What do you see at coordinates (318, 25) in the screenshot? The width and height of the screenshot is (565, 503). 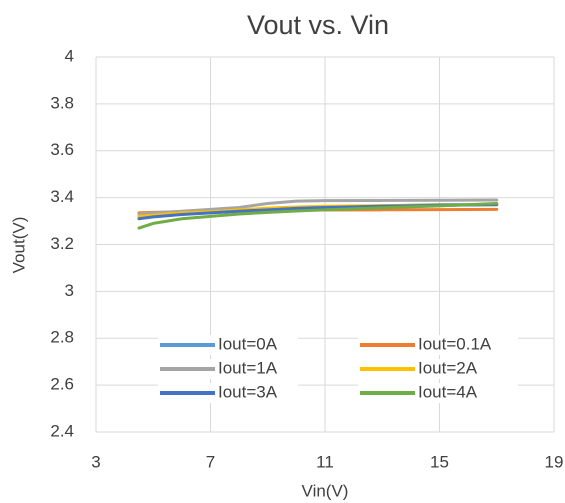 I see `chart-title: Vout vs. Vin` at bounding box center [318, 25].